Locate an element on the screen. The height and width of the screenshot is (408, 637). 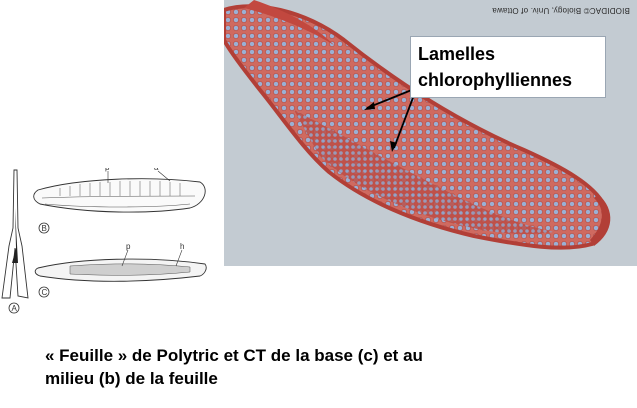
annotation-line-2: chlorophylliennes is located at coordinates (495, 80).